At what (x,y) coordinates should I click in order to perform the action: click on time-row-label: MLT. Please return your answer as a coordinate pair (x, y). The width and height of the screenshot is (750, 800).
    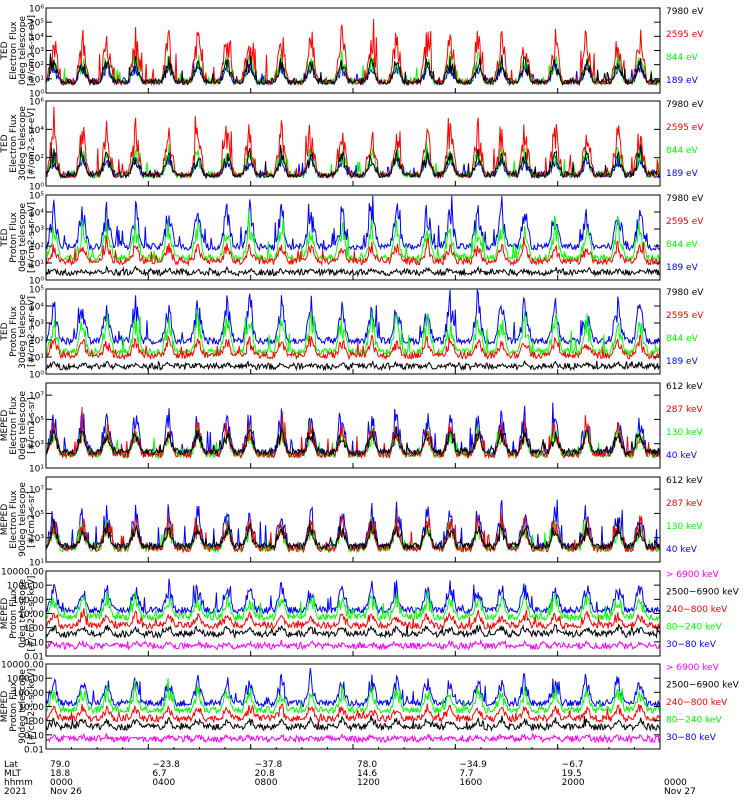
    Looking at the image, I should click on (13, 774).